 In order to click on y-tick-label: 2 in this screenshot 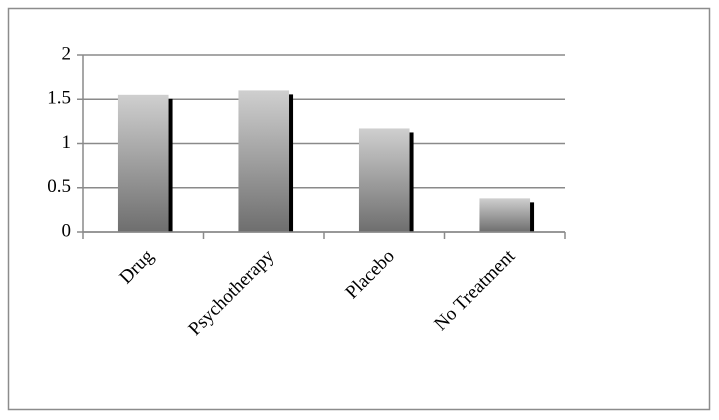, I will do `click(67, 53)`.